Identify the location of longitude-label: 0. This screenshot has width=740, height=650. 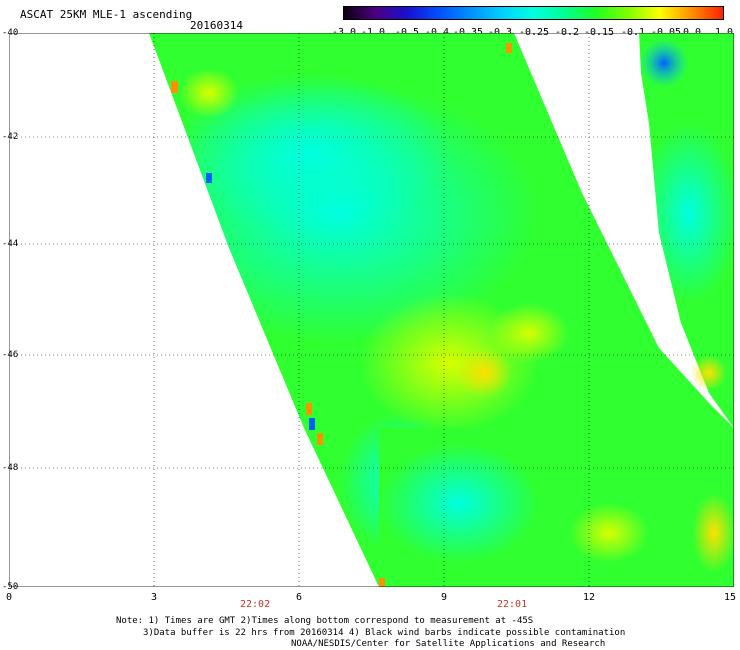
(9, 597).